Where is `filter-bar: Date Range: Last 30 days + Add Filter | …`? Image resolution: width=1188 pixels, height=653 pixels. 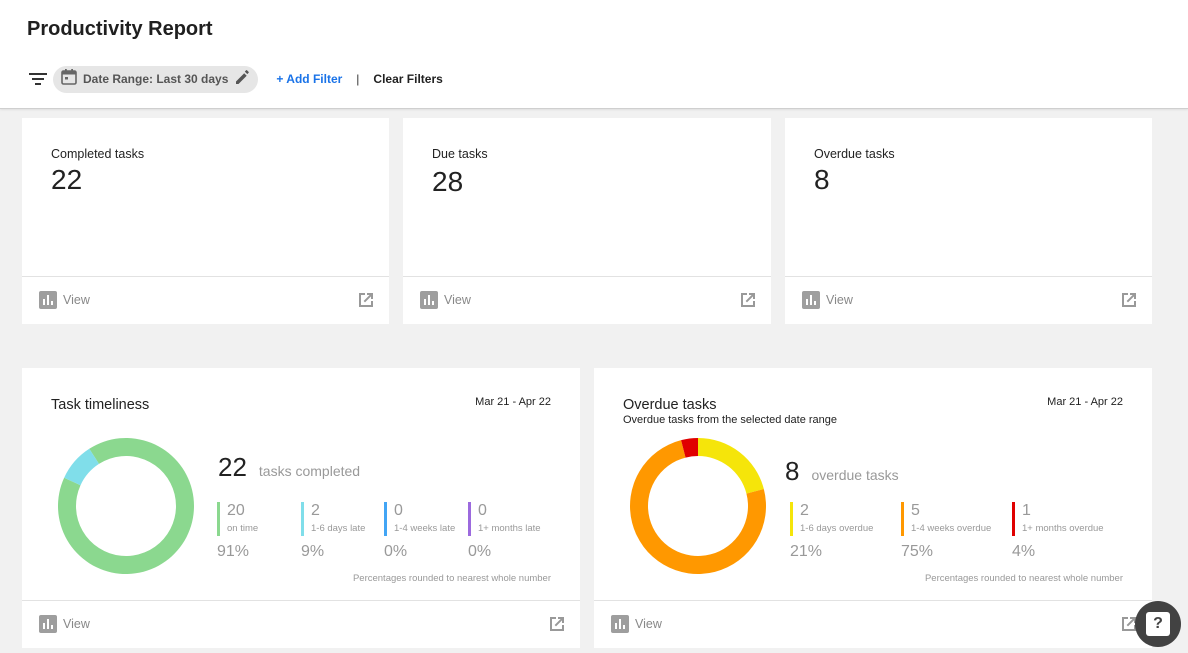 filter-bar: Date Range: Last 30 days + Add Filter | … is located at coordinates (235, 79).